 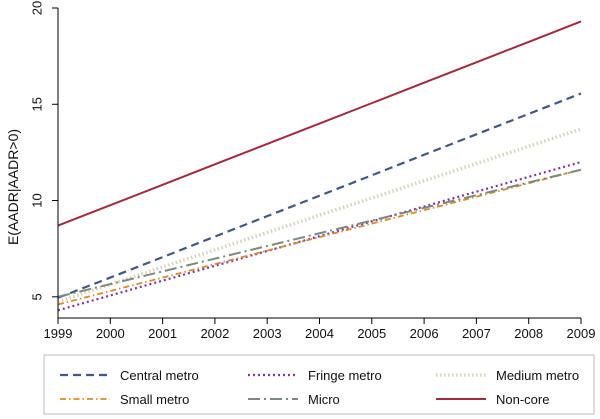 I want to click on y-axis-label: E(AADR|AADR>0), so click(x=13, y=187).